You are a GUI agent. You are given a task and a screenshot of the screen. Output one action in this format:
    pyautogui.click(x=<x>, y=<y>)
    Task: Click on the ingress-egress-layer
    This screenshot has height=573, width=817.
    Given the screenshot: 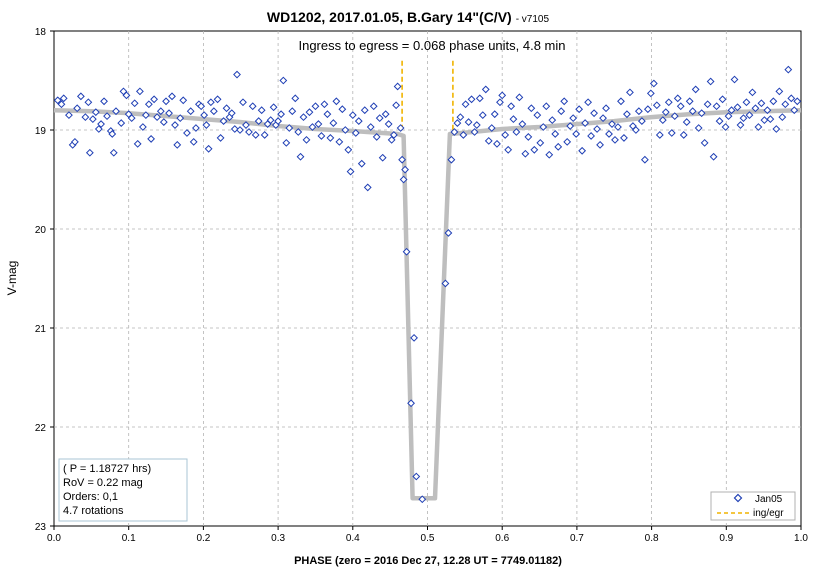 What is the action you would take?
    pyautogui.click(x=427, y=95)
    